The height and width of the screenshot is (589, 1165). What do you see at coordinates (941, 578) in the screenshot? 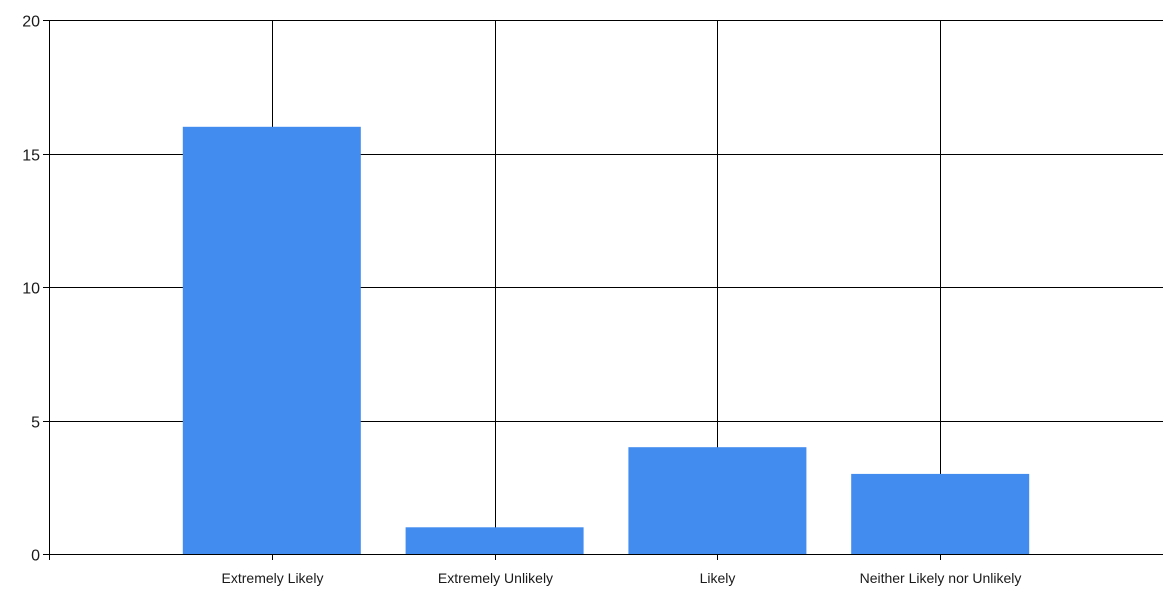
I see `x-tick-label: Neither Likely nor Unlikely` at bounding box center [941, 578].